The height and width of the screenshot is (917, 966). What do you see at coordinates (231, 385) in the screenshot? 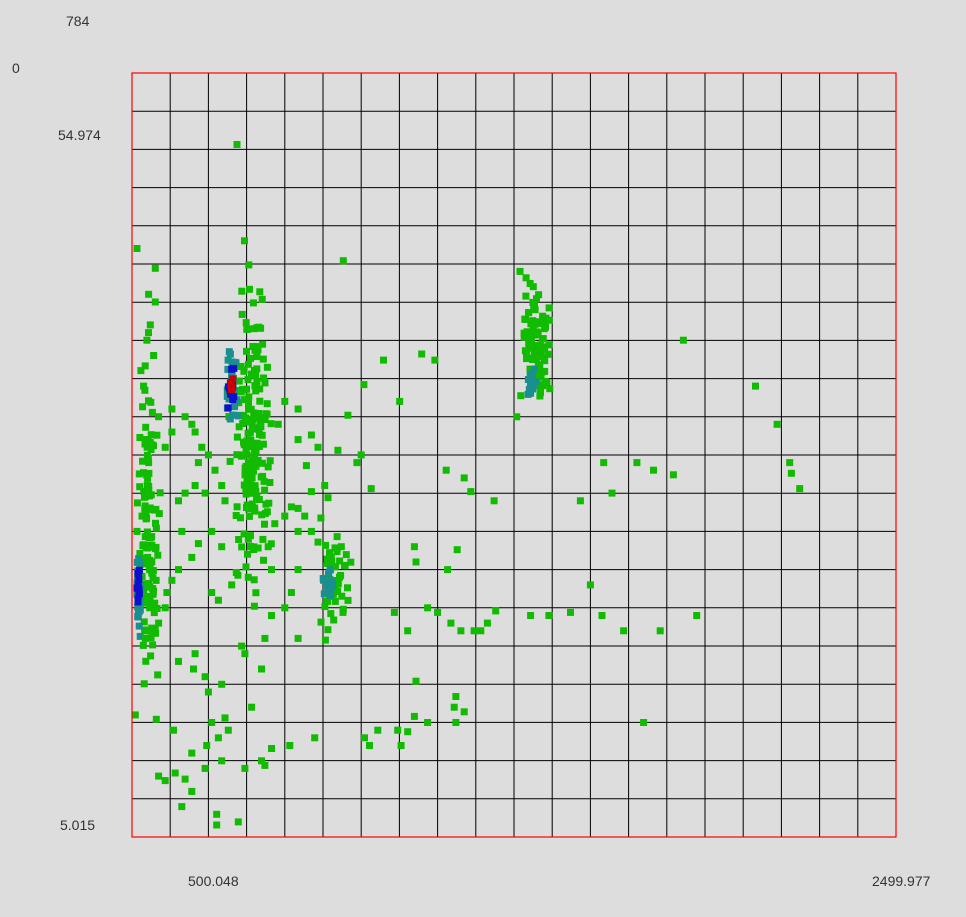
I see `density-peak-point` at bounding box center [231, 385].